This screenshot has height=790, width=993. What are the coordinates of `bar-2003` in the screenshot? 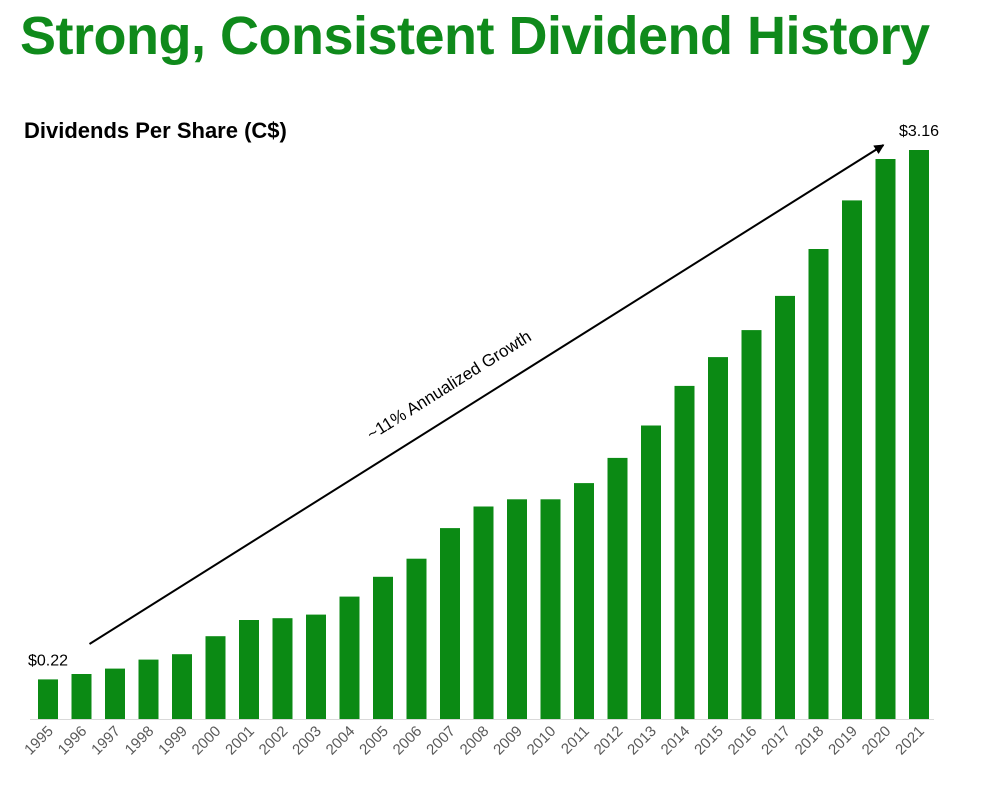 It's located at (316, 666).